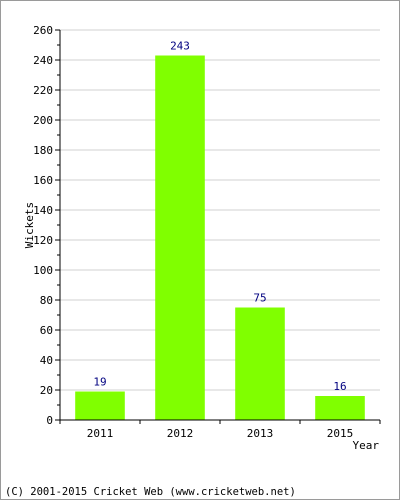  Describe the element at coordinates (366, 445) in the screenshot. I see `x-axis-title: Year` at that location.